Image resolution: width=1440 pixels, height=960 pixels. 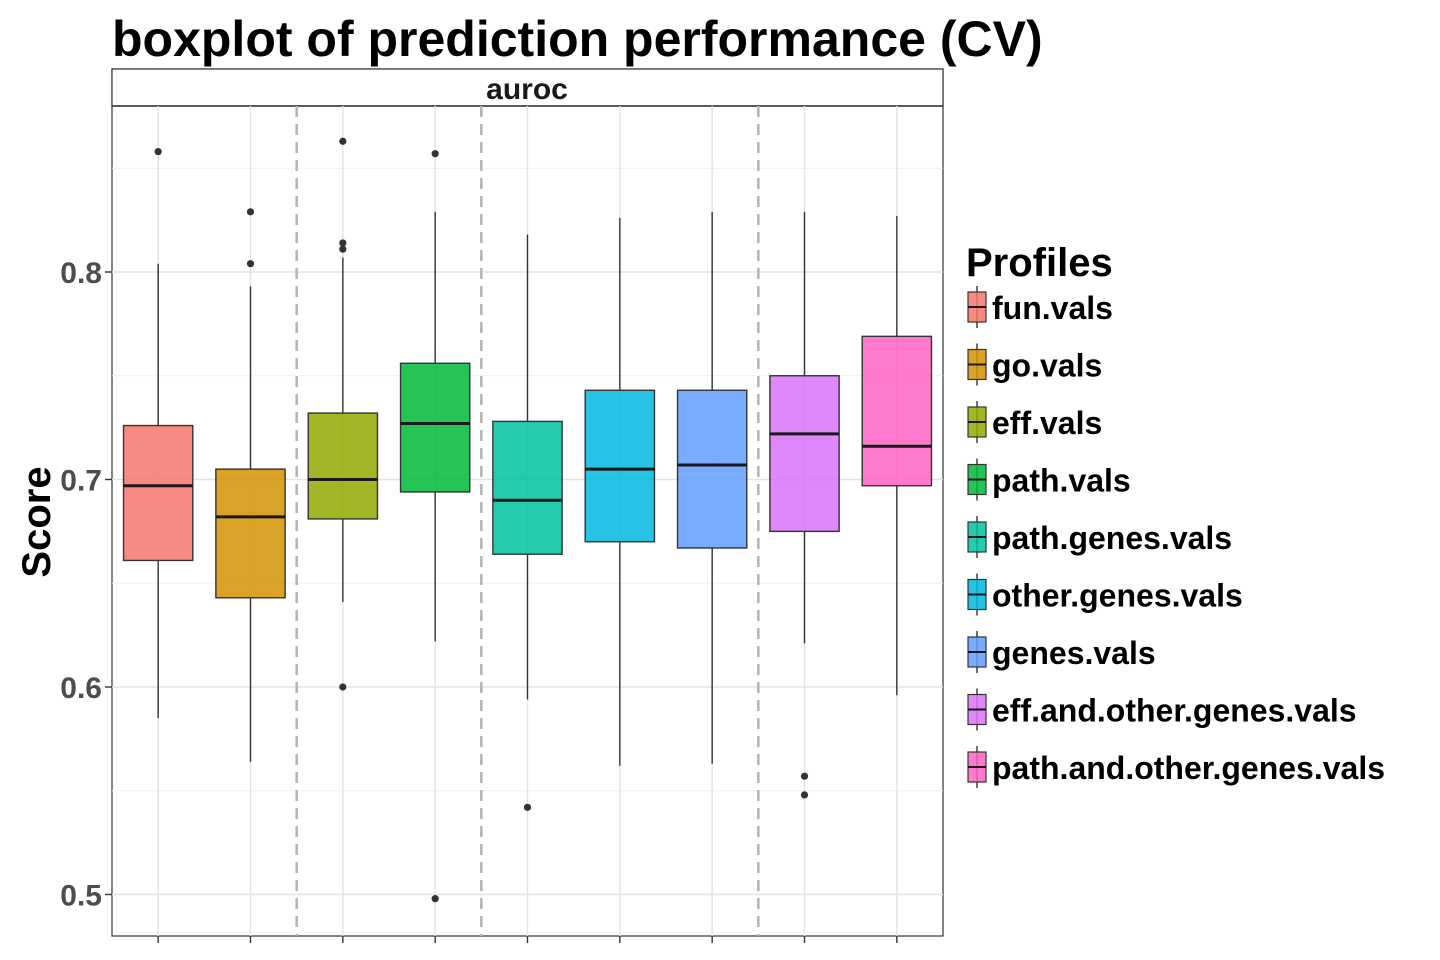 What do you see at coordinates (527, 939) in the screenshot?
I see `x-axis` at bounding box center [527, 939].